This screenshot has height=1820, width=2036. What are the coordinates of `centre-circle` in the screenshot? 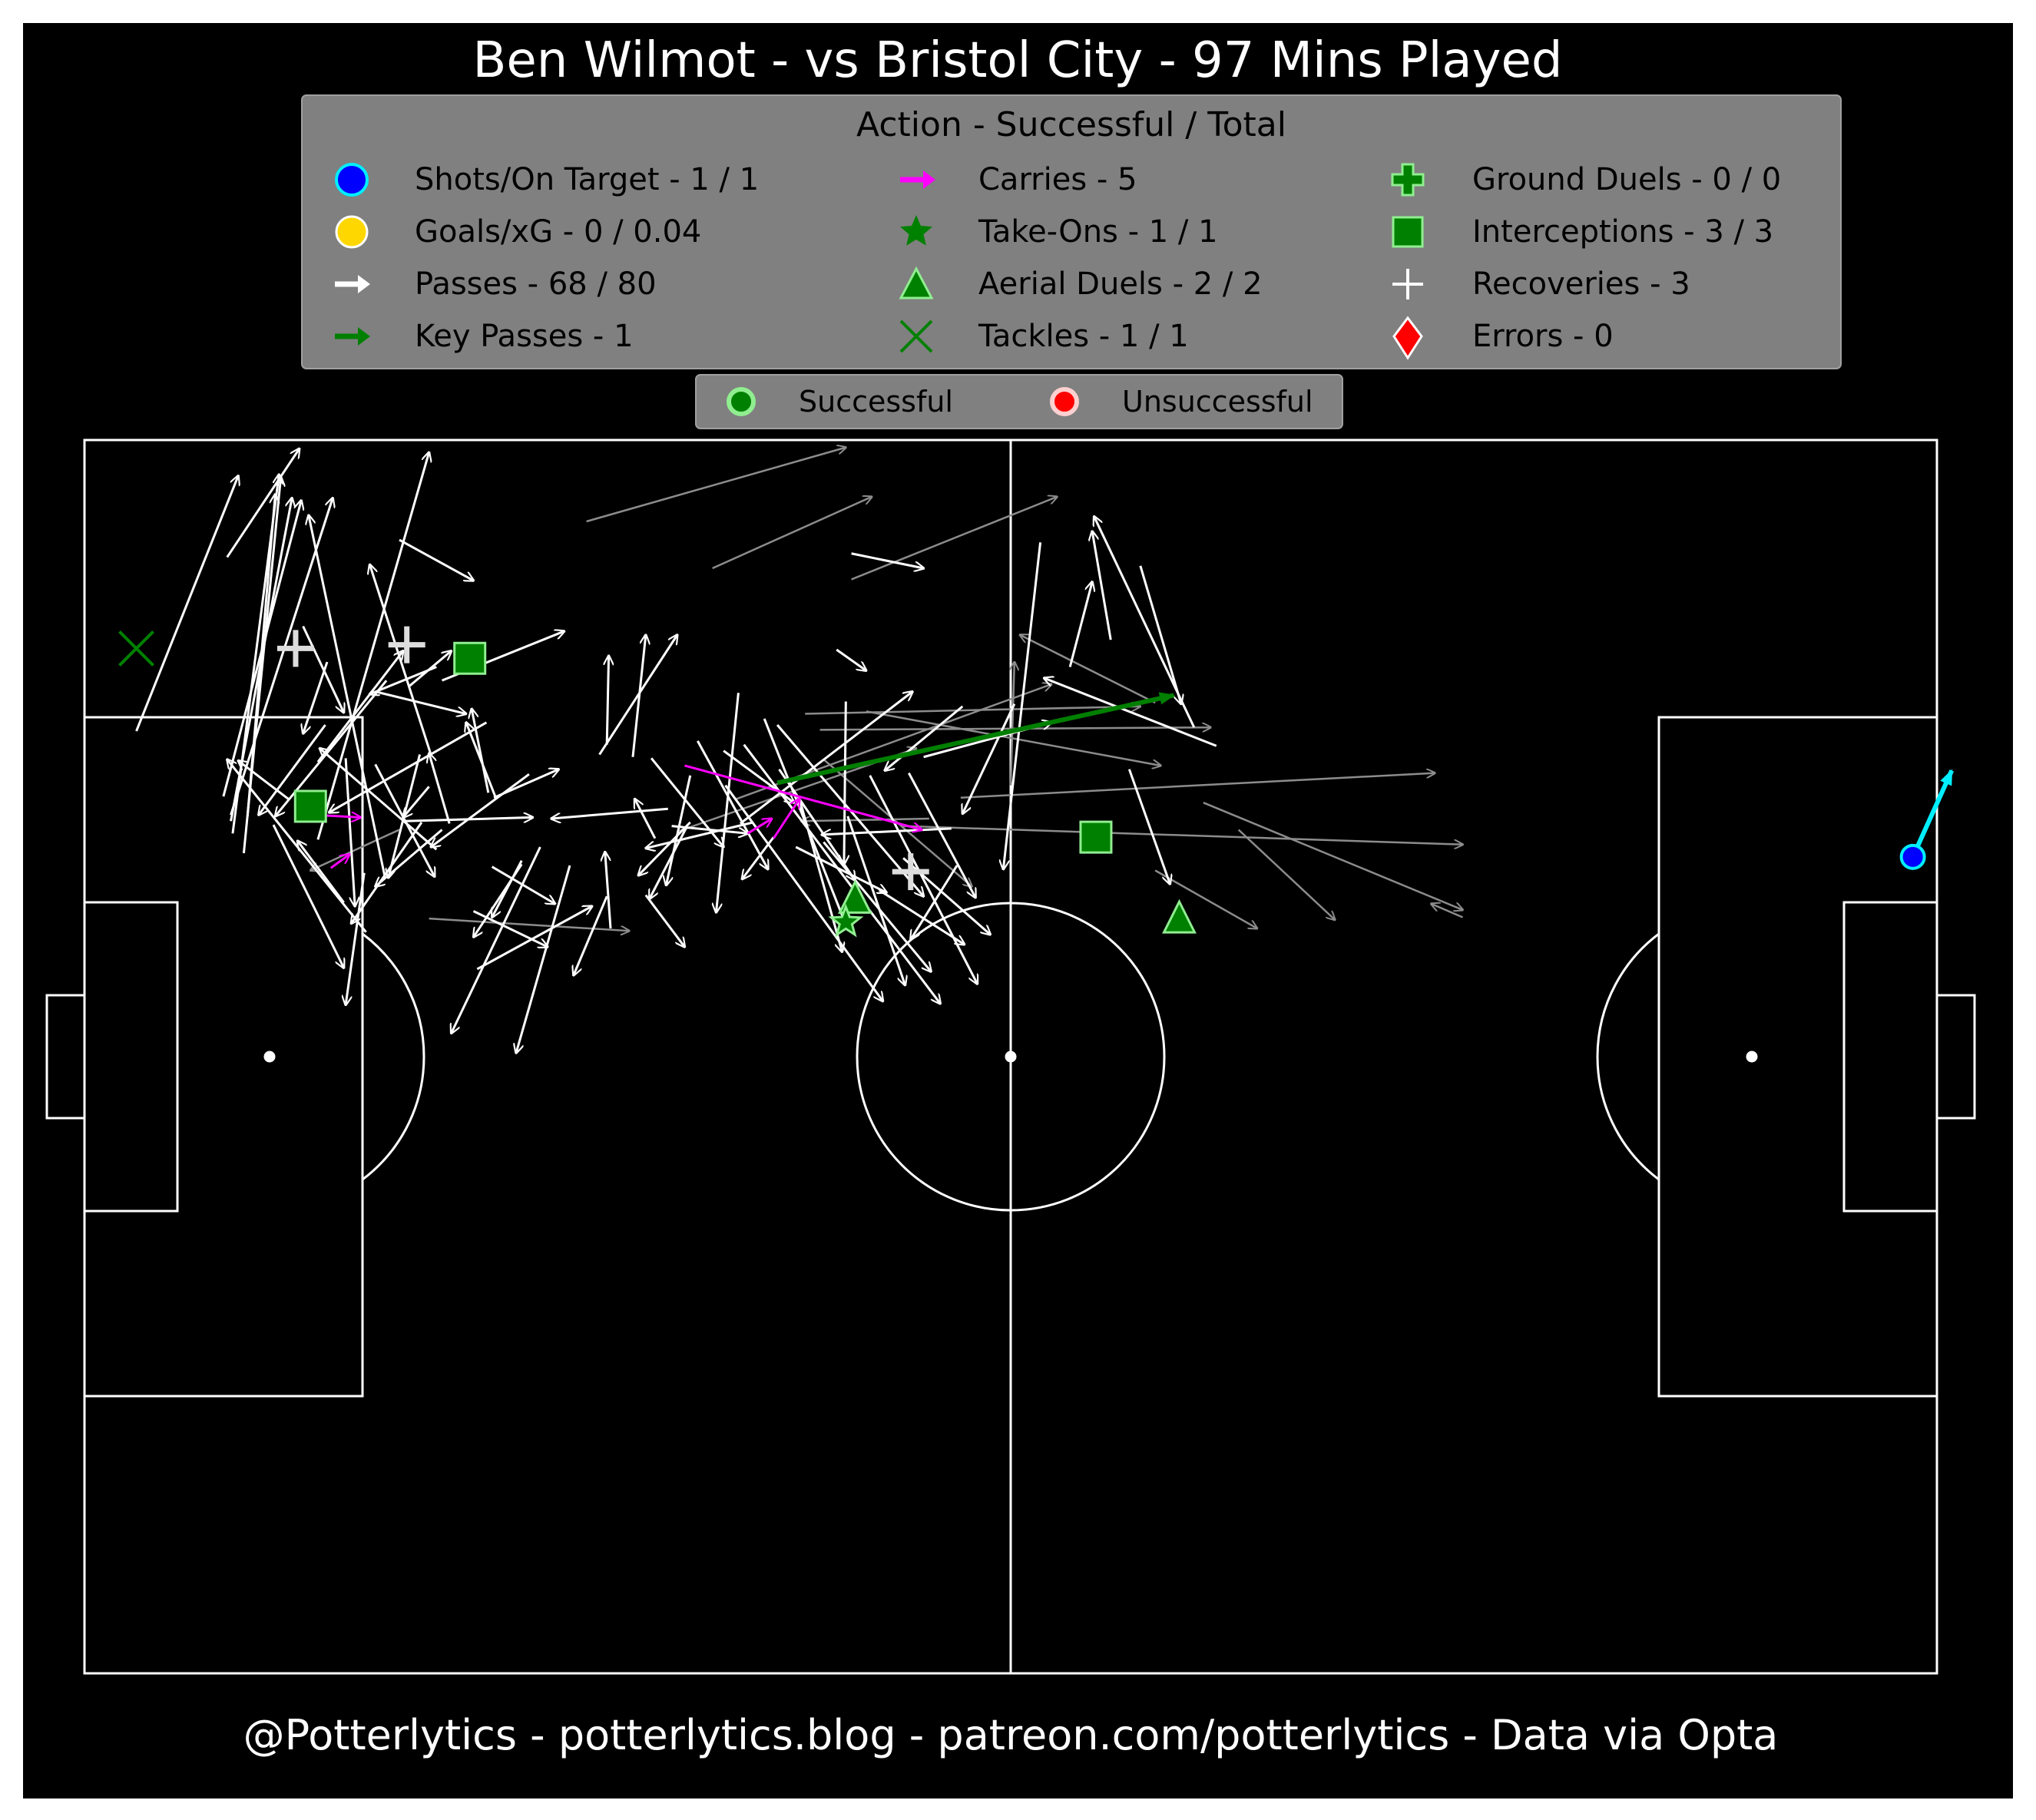 It's located at (1011, 1057).